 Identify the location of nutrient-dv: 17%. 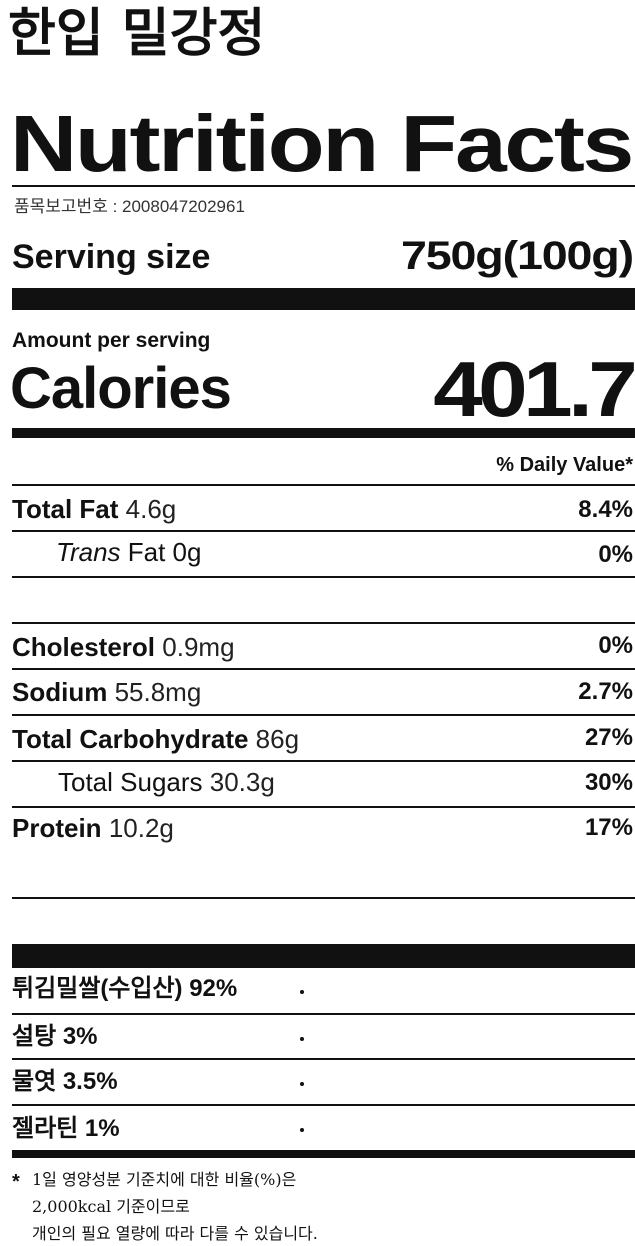
(608, 827).